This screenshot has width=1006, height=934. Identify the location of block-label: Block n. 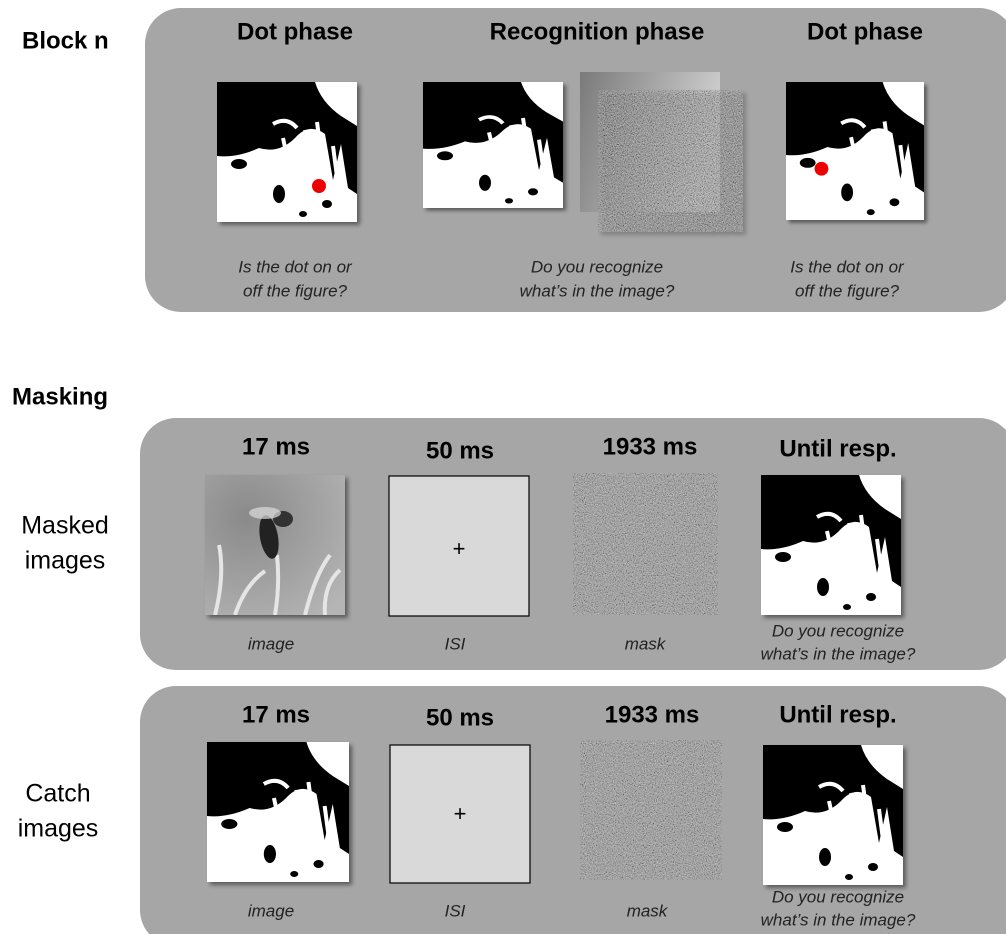
(65, 40).